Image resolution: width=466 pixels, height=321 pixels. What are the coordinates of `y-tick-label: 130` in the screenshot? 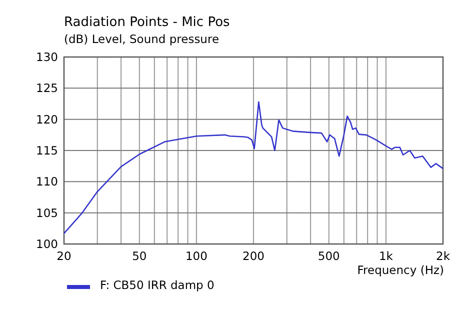 It's located at (47, 57).